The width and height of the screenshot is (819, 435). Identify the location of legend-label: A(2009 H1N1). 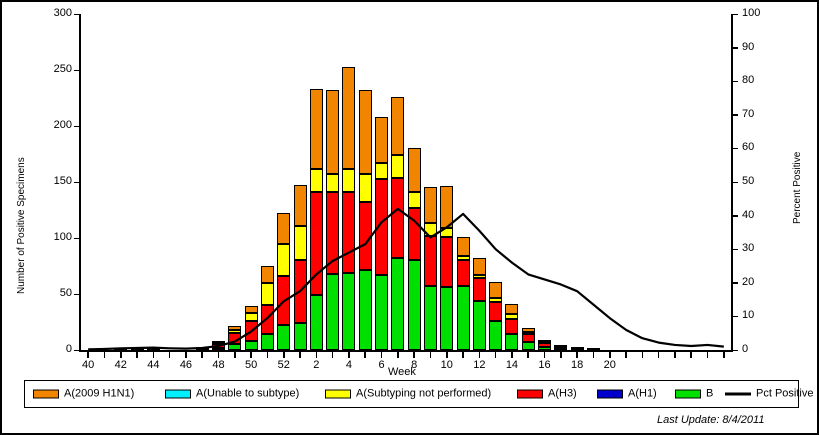
(99, 393).